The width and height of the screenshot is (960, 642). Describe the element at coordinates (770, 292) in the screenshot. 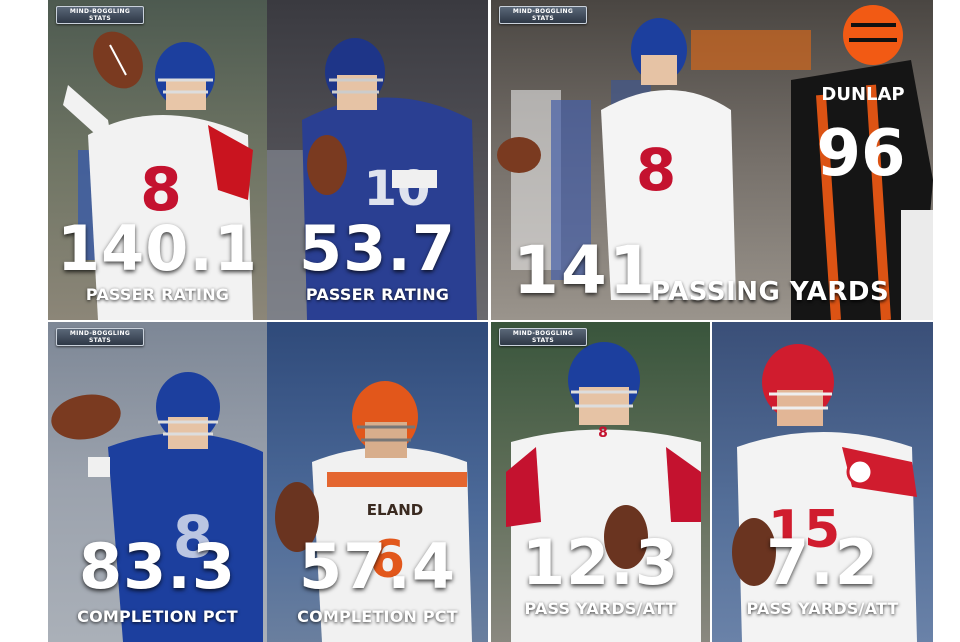

I see `stat-label: PASSING YARDS` at that location.